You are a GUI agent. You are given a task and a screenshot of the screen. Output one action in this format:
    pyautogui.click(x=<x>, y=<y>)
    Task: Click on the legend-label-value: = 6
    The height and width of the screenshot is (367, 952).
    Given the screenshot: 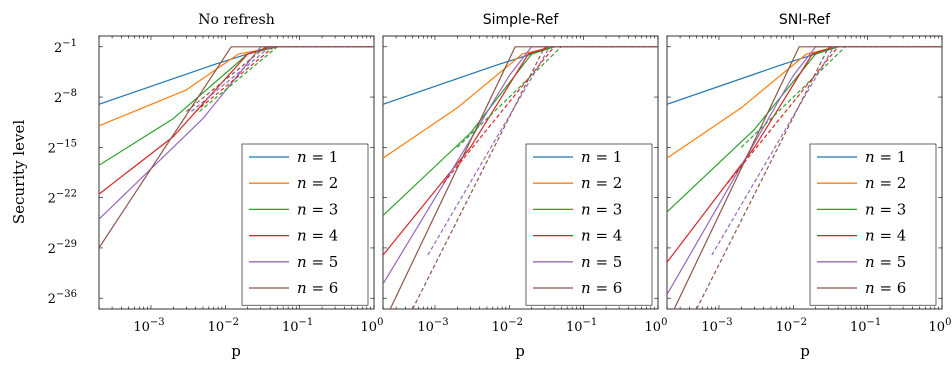 What is the action you would take?
    pyautogui.click(x=607, y=288)
    